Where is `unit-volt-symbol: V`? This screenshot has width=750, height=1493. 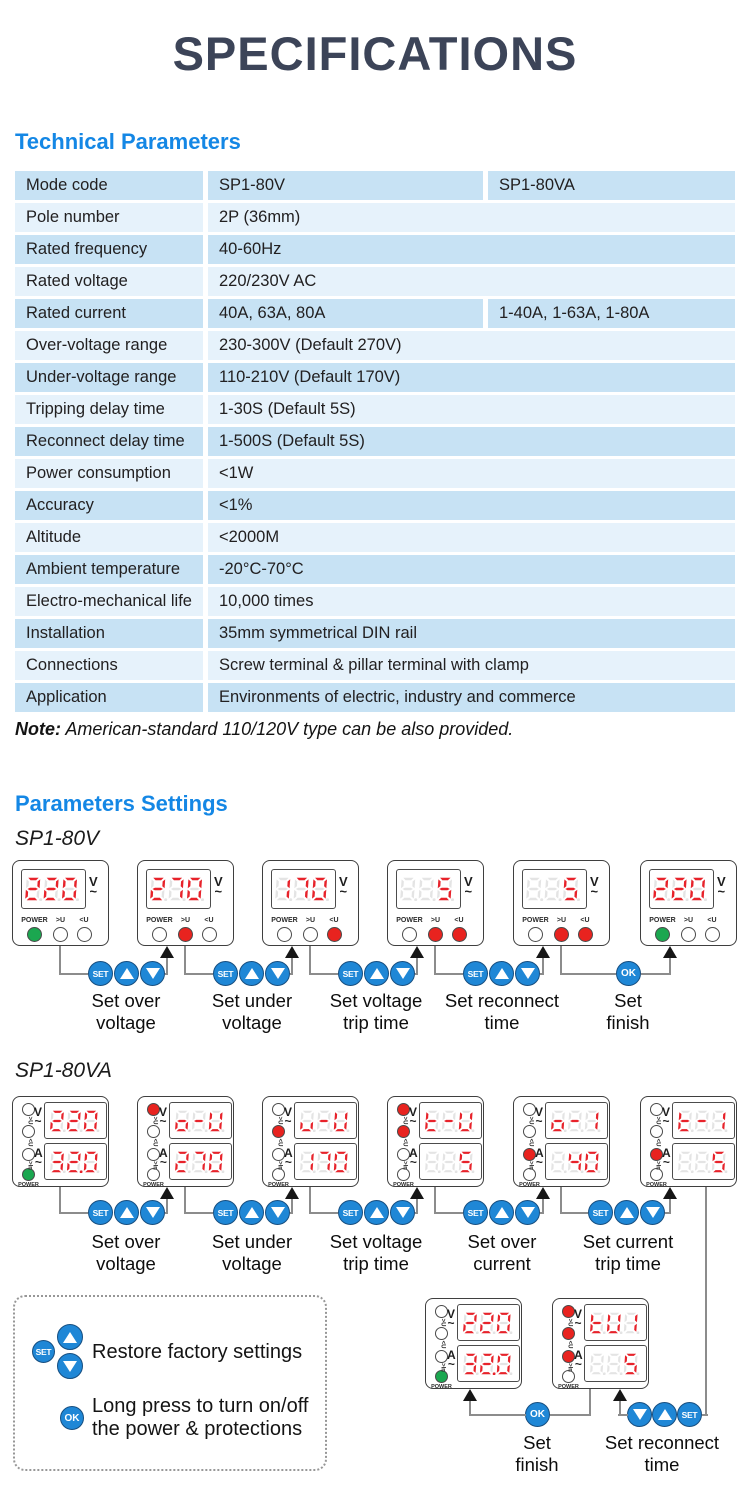 unit-volt-symbol: V is located at coordinates (413, 1112).